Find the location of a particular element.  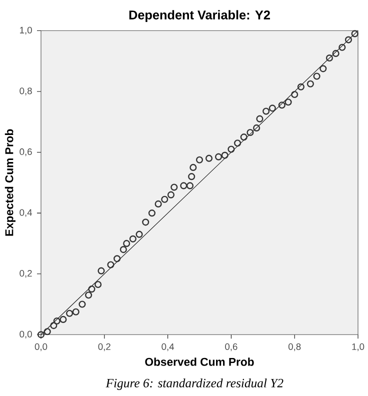

x-tick-label: 1,0 is located at coordinates (358, 347).